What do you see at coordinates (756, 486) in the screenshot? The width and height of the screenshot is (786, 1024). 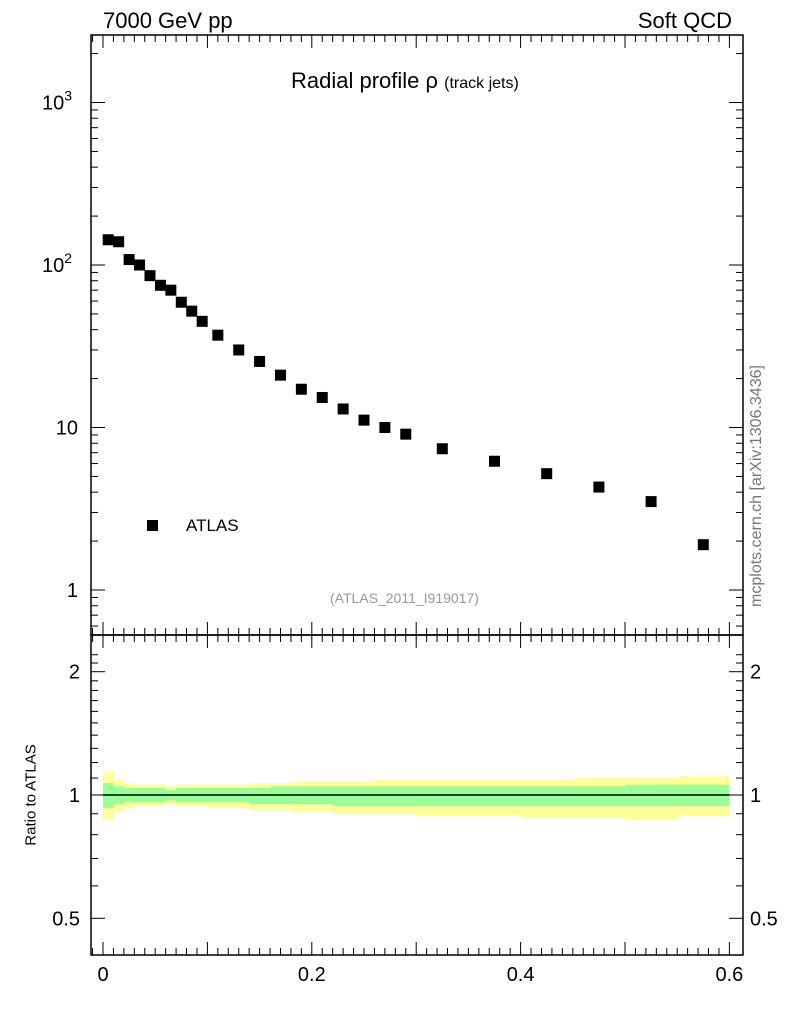 I see `source-watermark: mcplots.cern.ch [arXiv:1306.3436]` at bounding box center [756, 486].